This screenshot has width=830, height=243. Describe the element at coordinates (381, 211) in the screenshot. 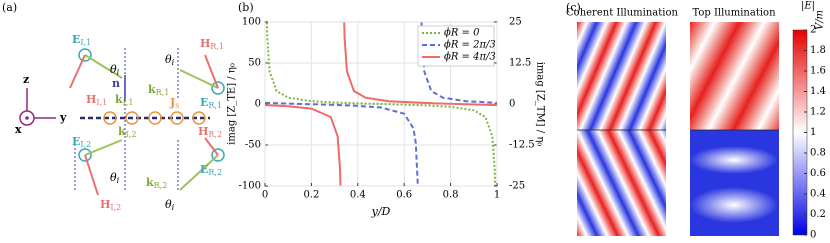

I see `x-axis-label: y/D` at that location.